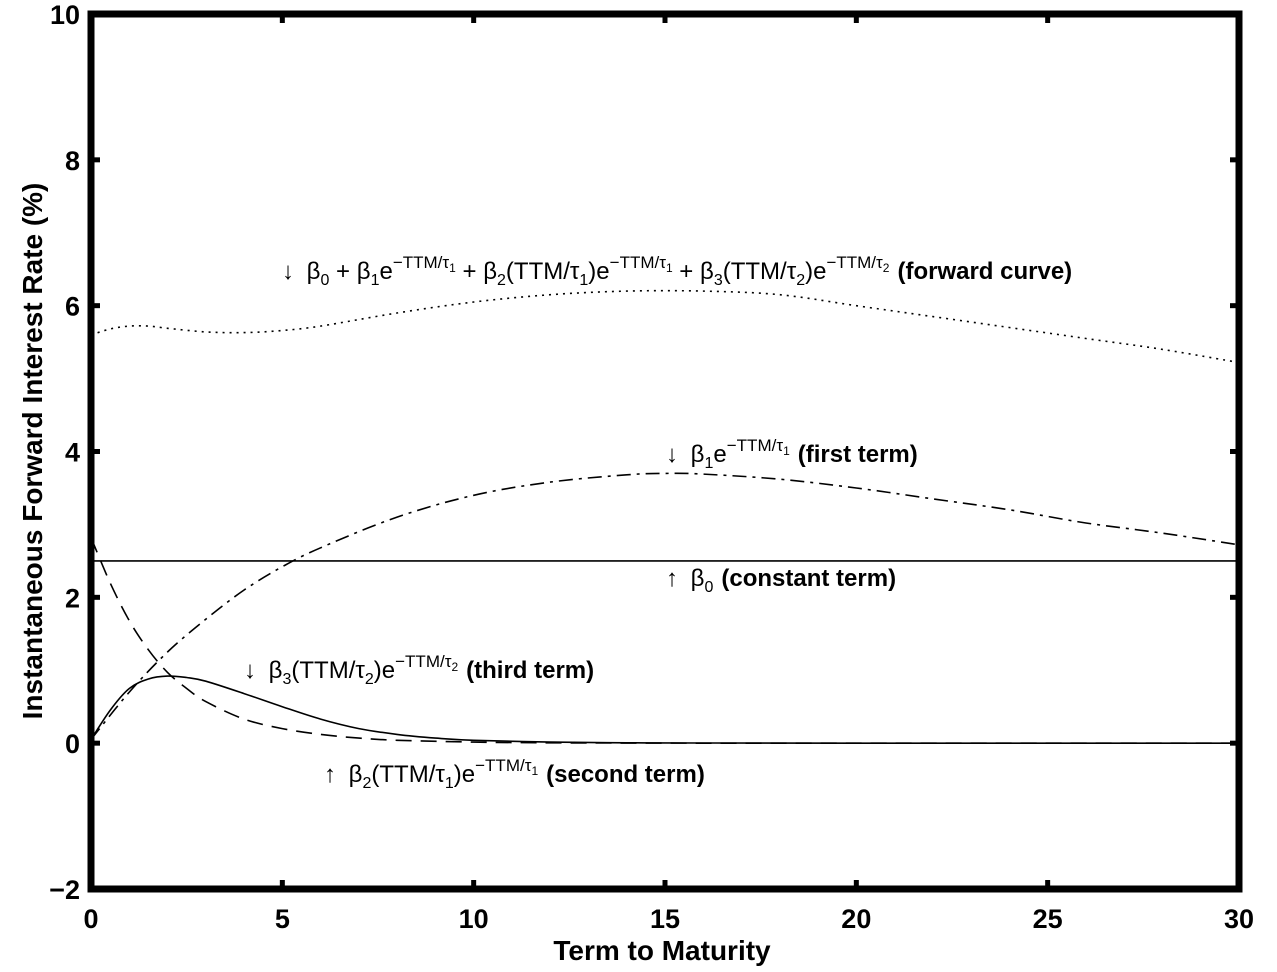  Describe the element at coordinates (282, 919) in the screenshot. I see `x-tick-label: 5` at that location.